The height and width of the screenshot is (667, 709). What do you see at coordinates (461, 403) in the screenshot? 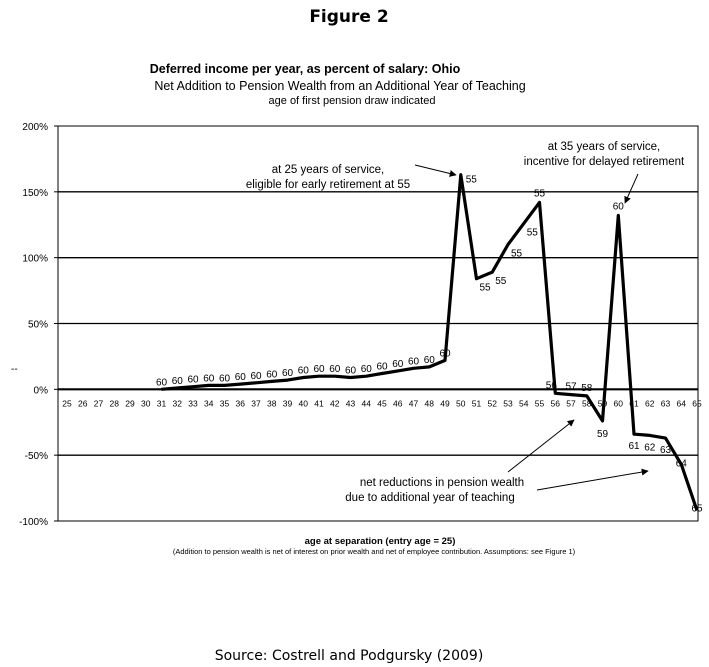
I see `x-tick-label: 50` at bounding box center [461, 403].